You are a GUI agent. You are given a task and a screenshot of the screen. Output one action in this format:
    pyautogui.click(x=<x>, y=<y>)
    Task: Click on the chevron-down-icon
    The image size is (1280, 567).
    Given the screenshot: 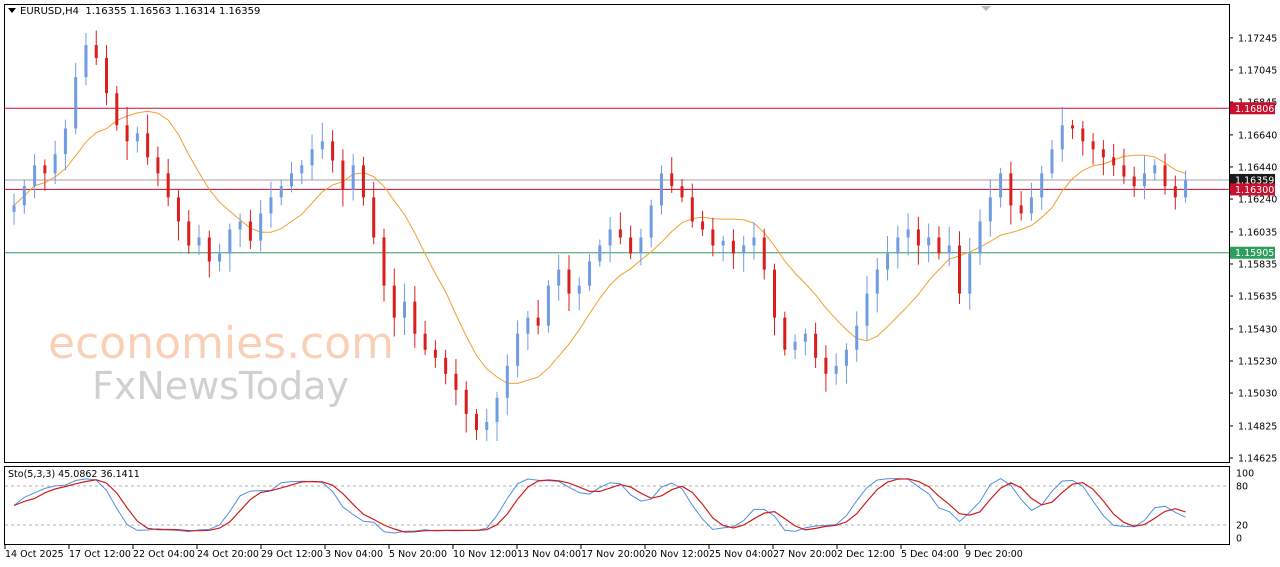 What is the action you would take?
    pyautogui.click(x=12, y=10)
    